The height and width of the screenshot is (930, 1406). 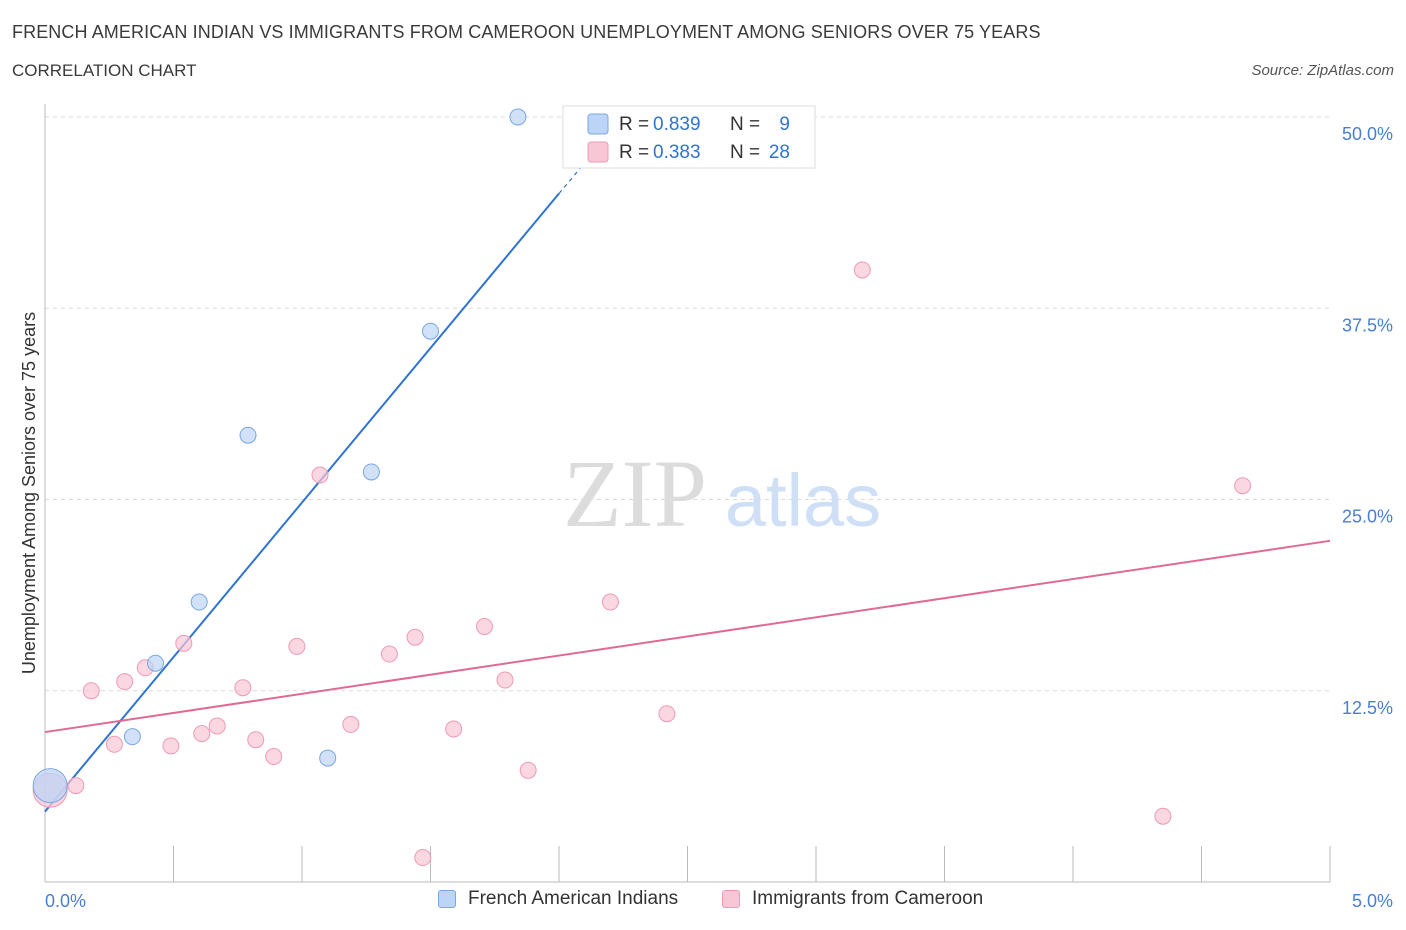 What do you see at coordinates (29, 493) in the screenshot?
I see `y-axis-label: Unemployment Among Seniors over 75 years` at bounding box center [29, 493].